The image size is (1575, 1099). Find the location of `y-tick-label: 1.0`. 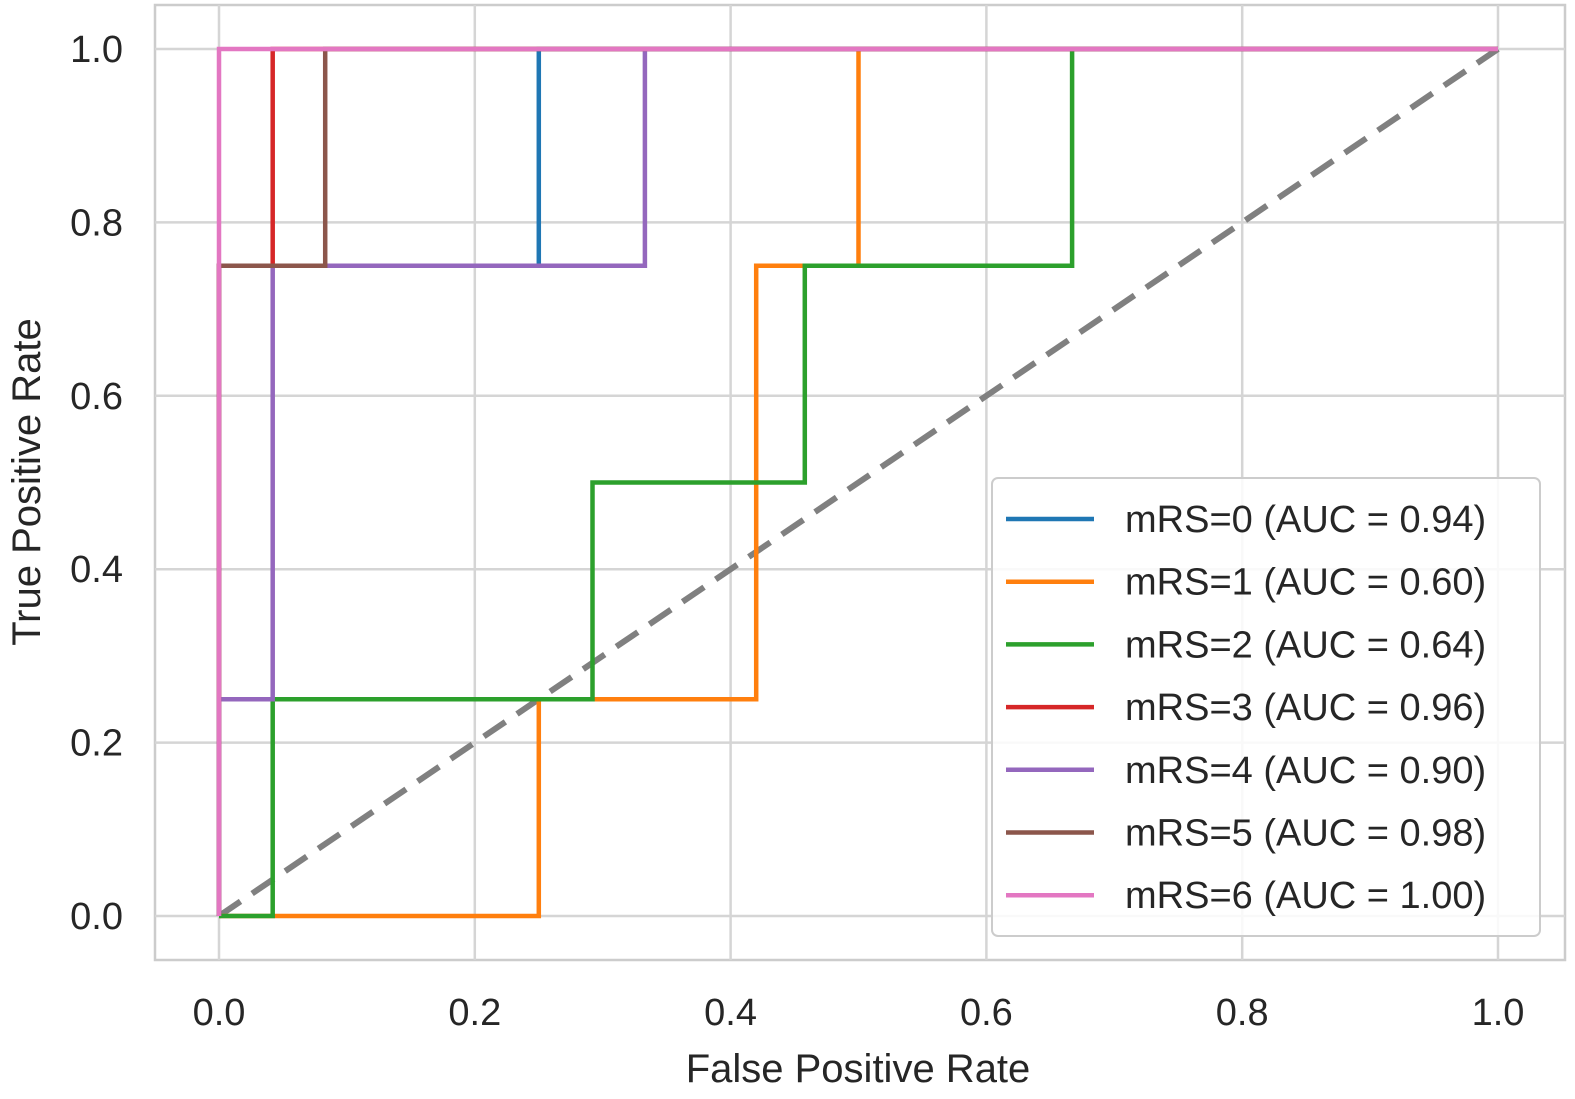

y-tick-label: 1.0 is located at coordinates (96, 50).